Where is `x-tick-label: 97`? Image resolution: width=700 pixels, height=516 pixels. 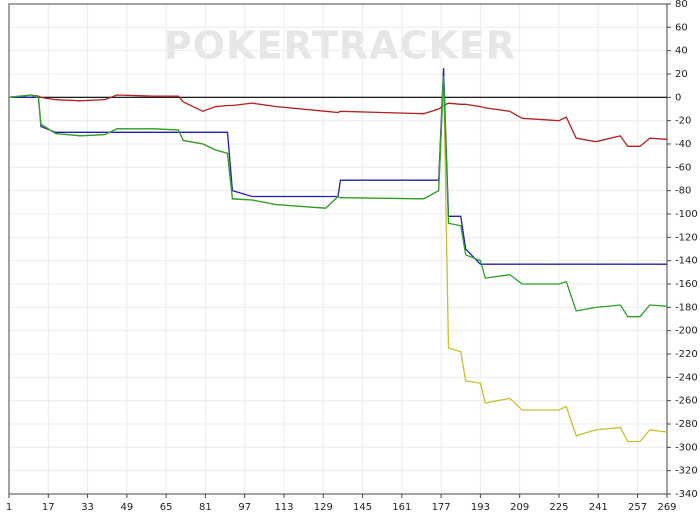
x-tick-label: 97 is located at coordinates (244, 507).